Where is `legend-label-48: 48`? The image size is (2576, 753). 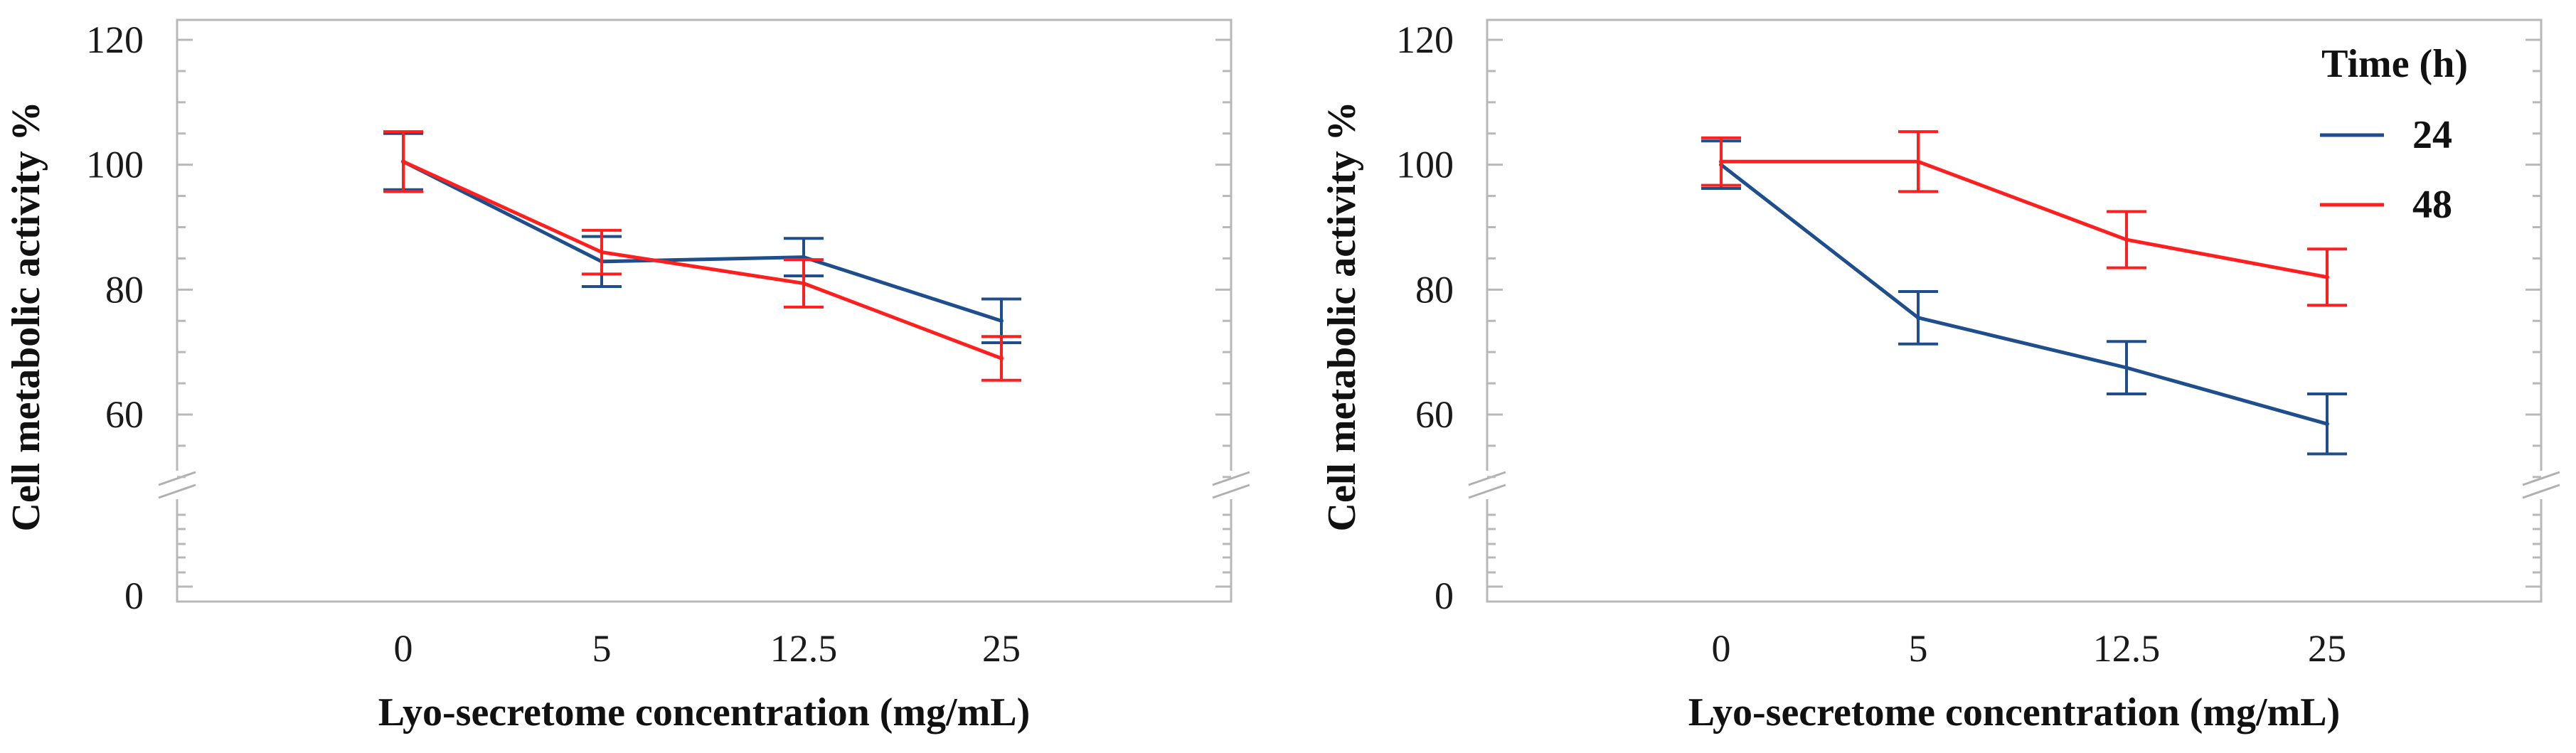
legend-label-48: 48 is located at coordinates (2432, 205).